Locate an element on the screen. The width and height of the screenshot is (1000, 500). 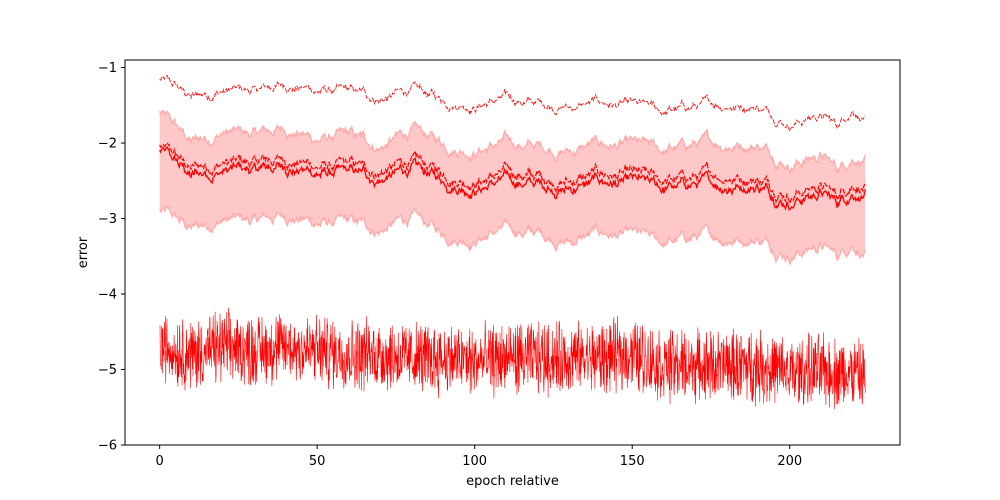
y-axis-label: error is located at coordinates (83, 252).